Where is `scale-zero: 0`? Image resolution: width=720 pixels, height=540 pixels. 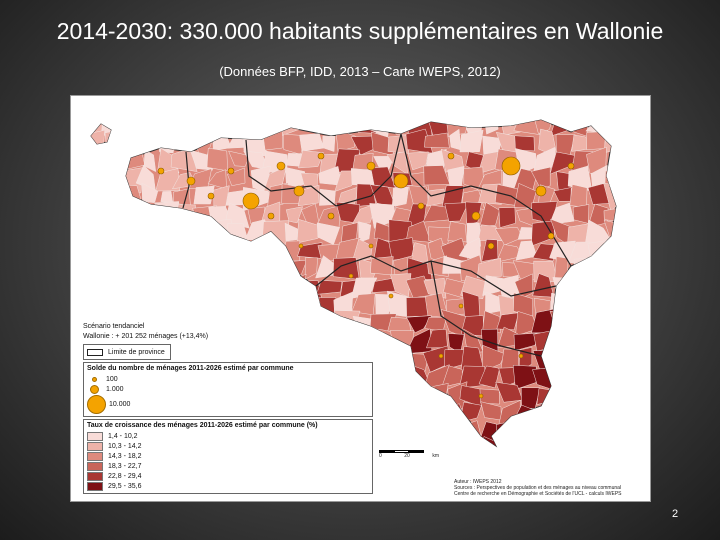
scale-zero: 0 is located at coordinates (380, 456).